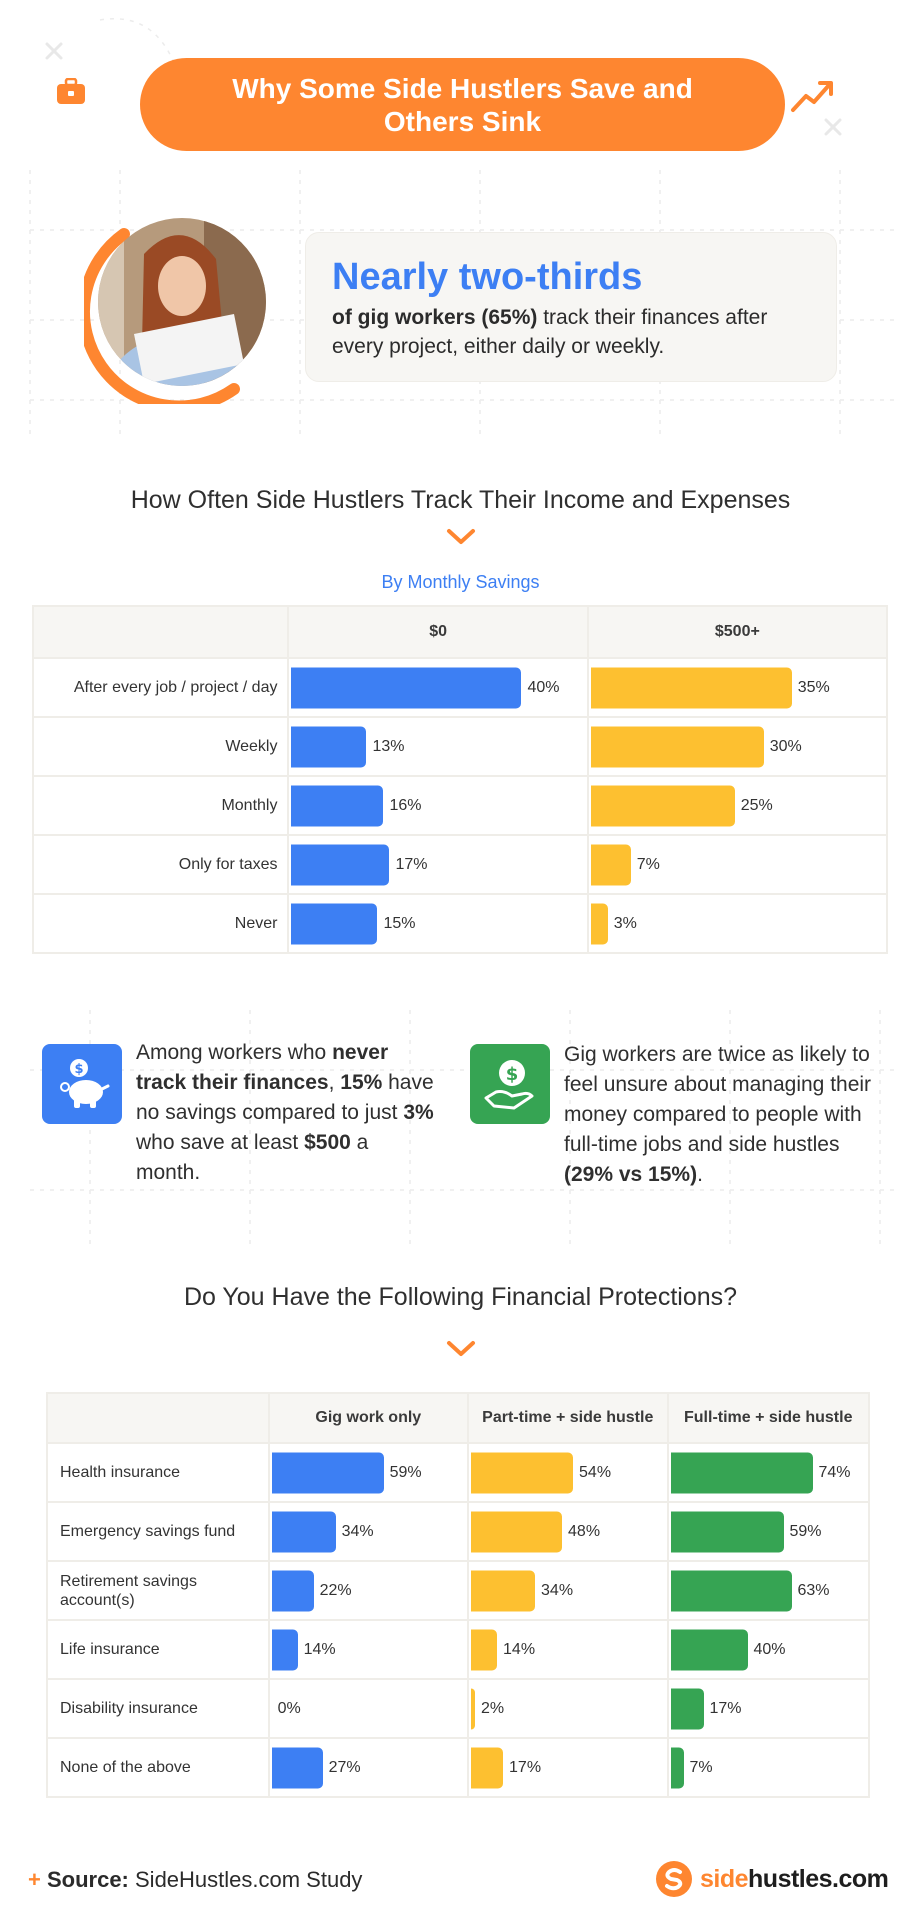  What do you see at coordinates (368, 1767) in the screenshot?
I see `bar-cell: 27%` at bounding box center [368, 1767].